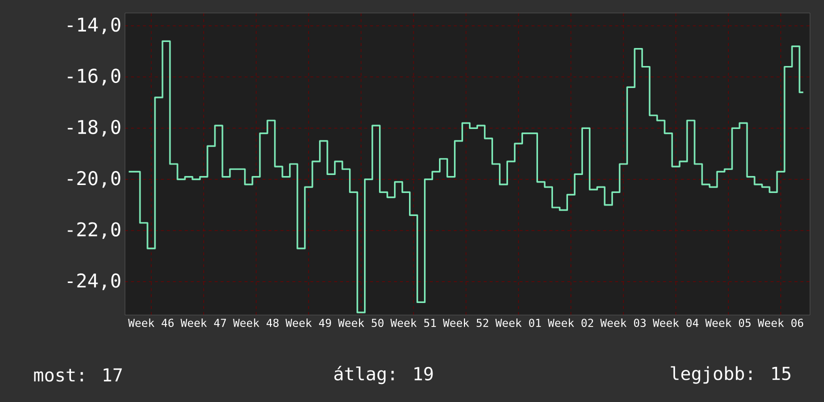 The width and height of the screenshot is (824, 402). I want to click on x-tick-label: Week 51, so click(413, 322).